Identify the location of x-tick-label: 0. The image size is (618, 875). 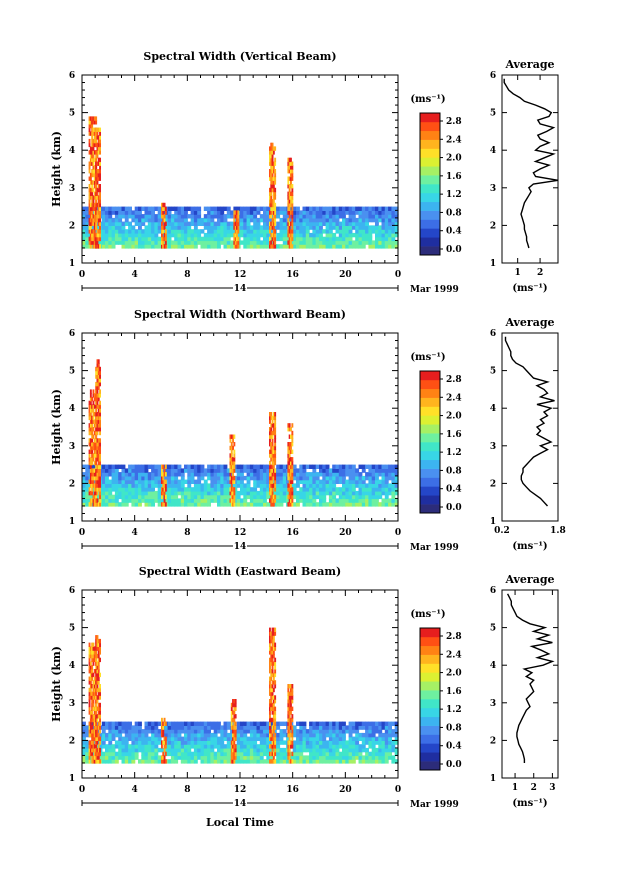
(398, 275).